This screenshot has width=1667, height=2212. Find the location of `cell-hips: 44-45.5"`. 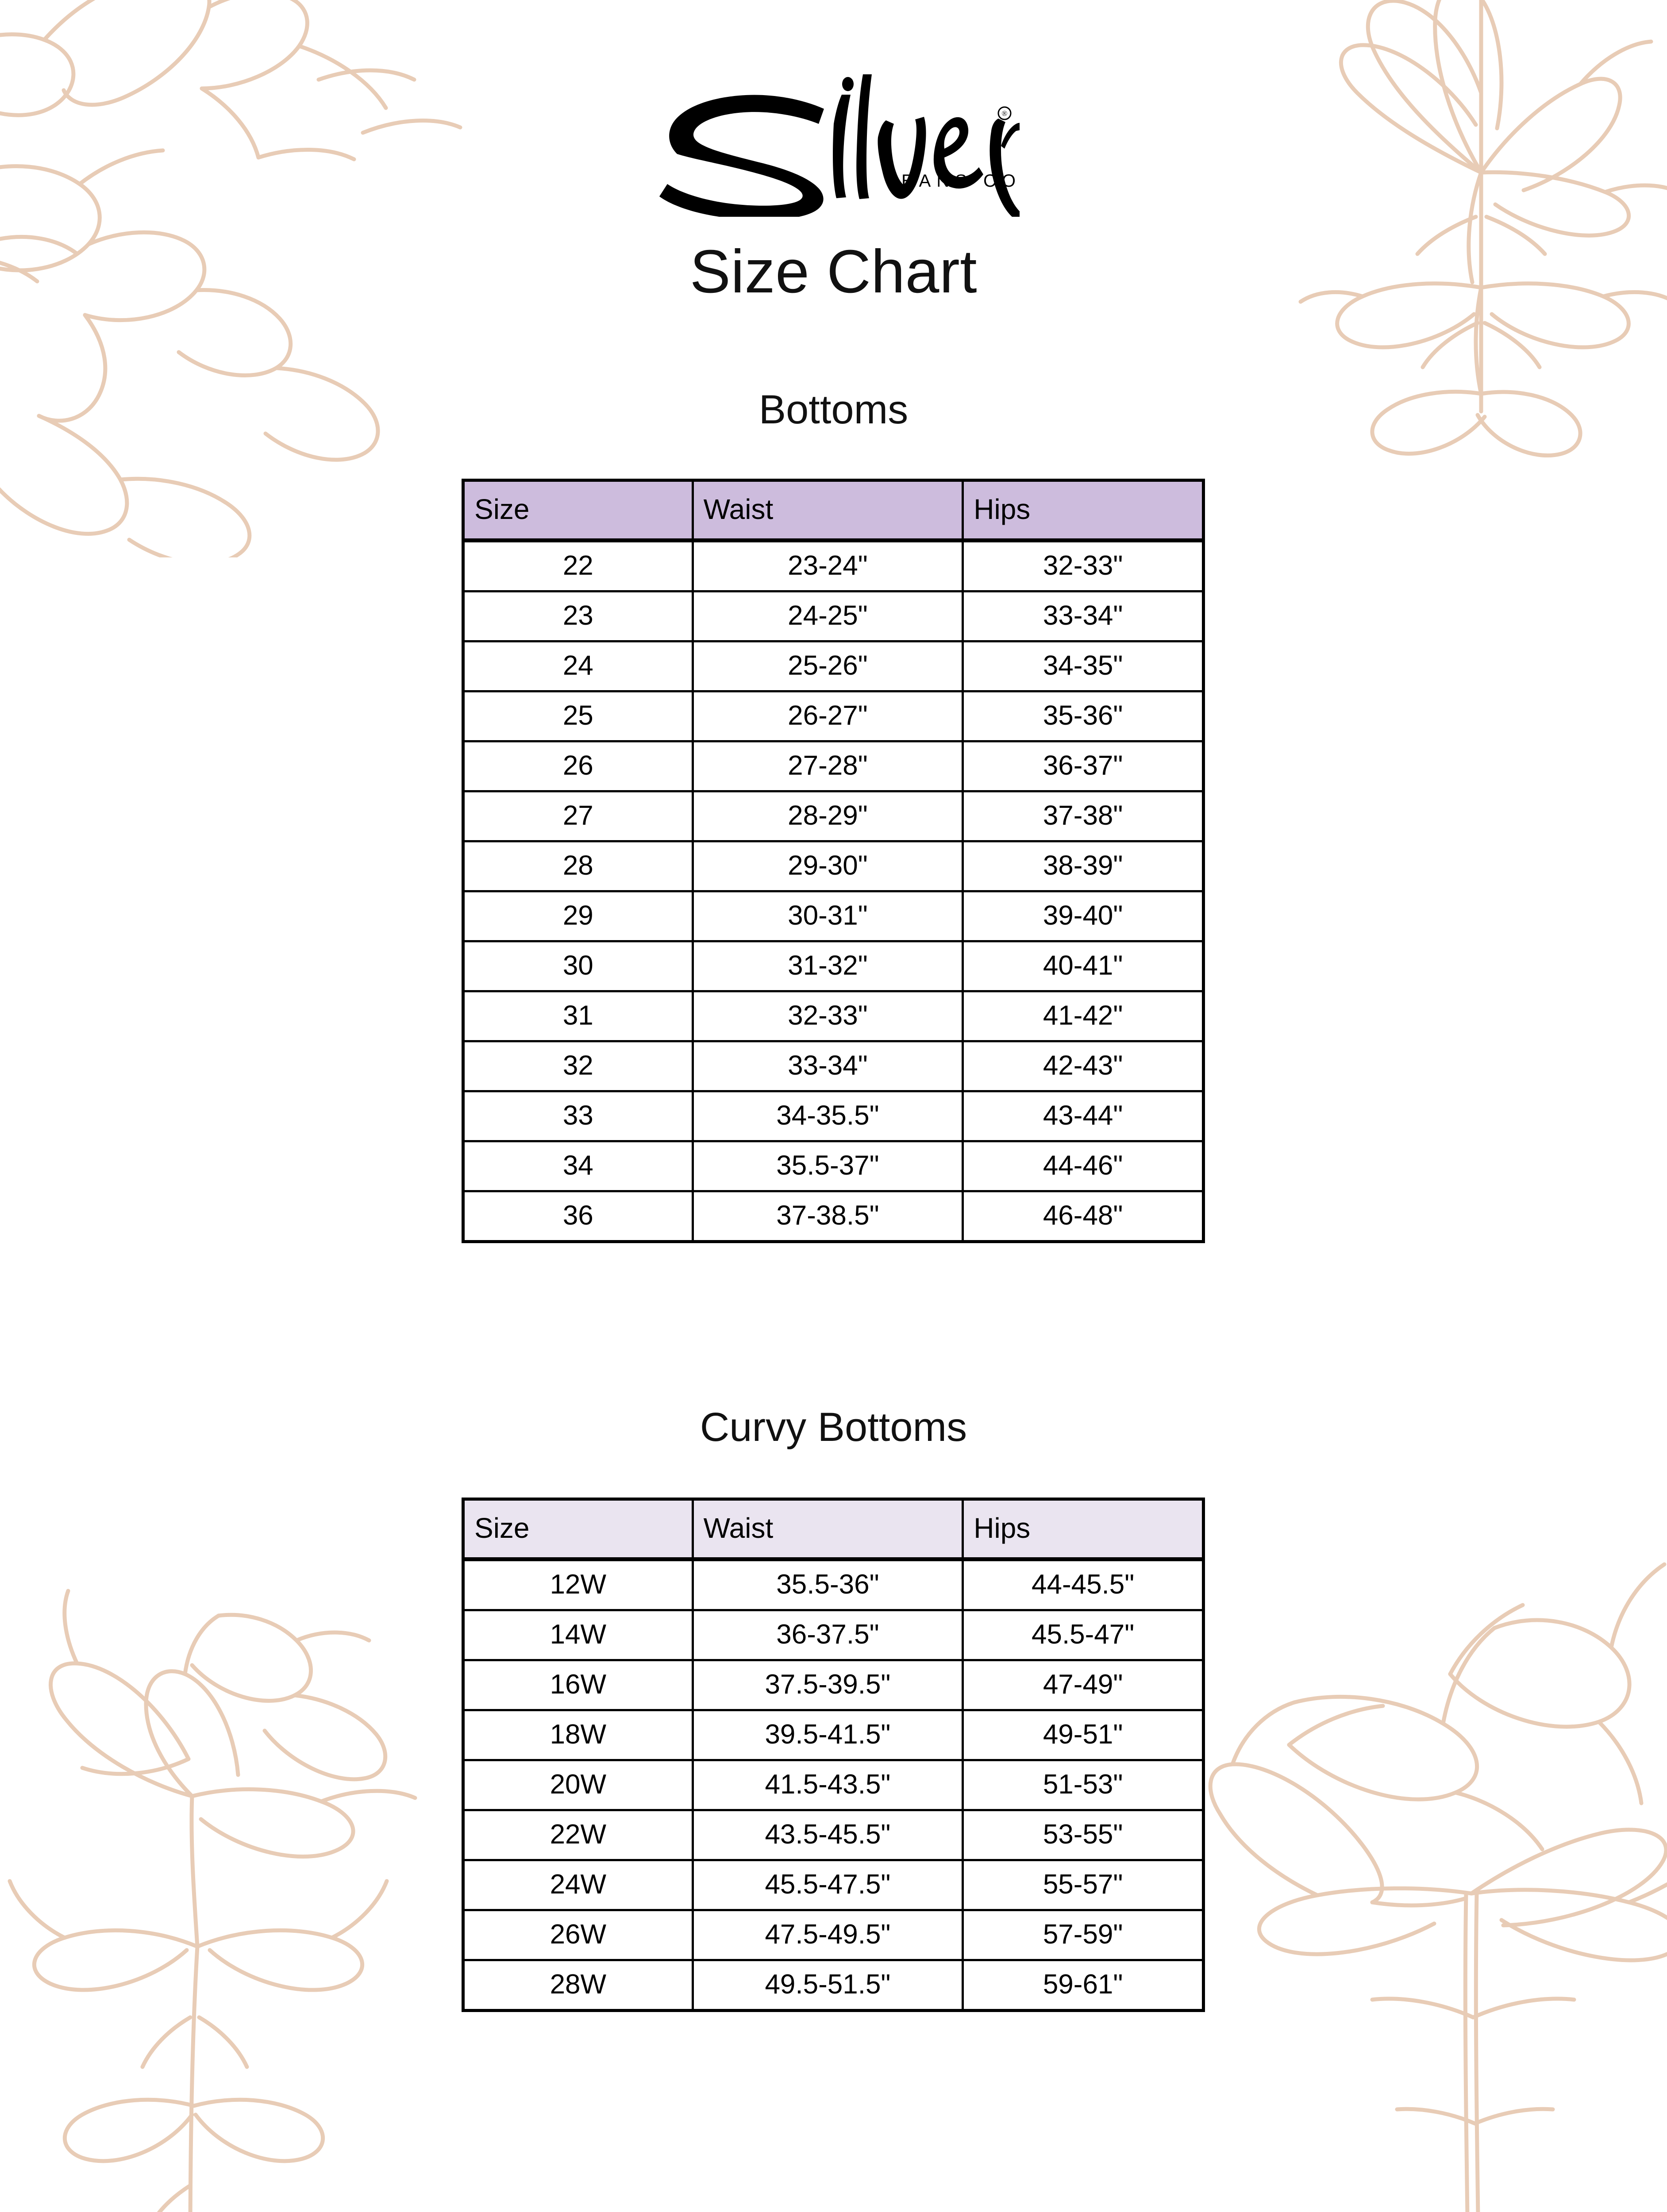

cell-hips: 44-45.5" is located at coordinates (1083, 1585).